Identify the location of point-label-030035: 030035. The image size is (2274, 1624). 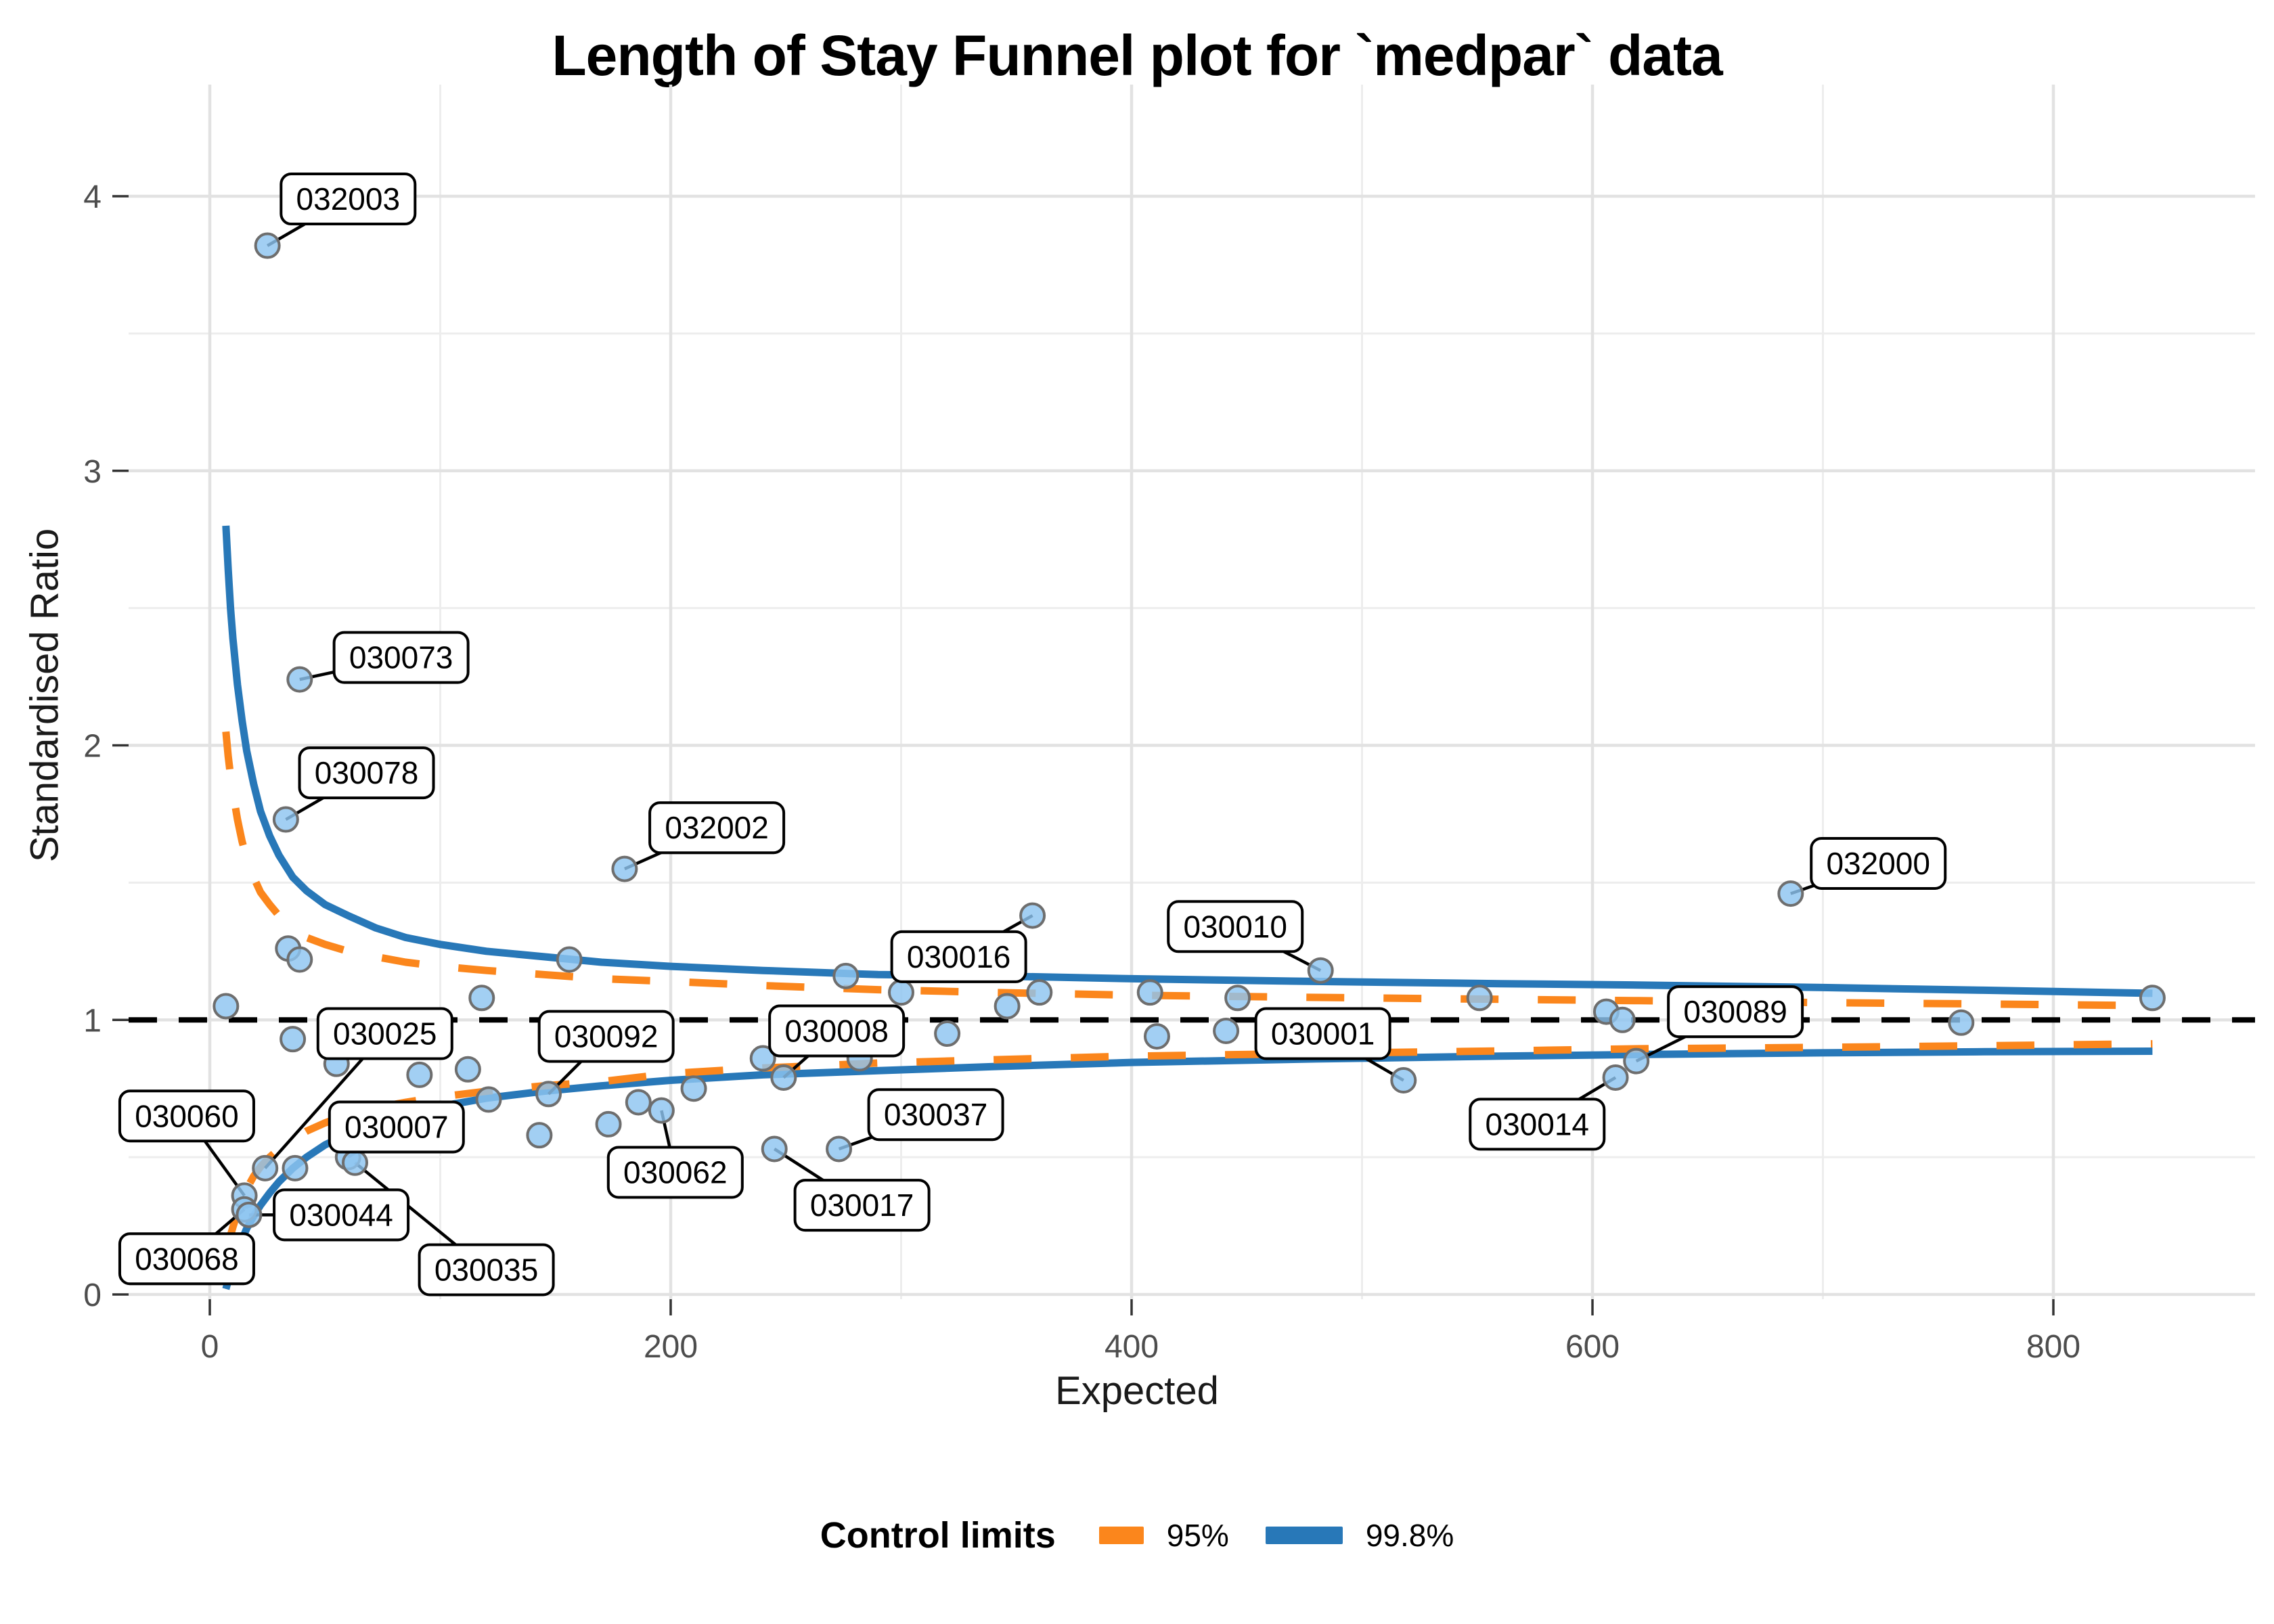
(486, 1269).